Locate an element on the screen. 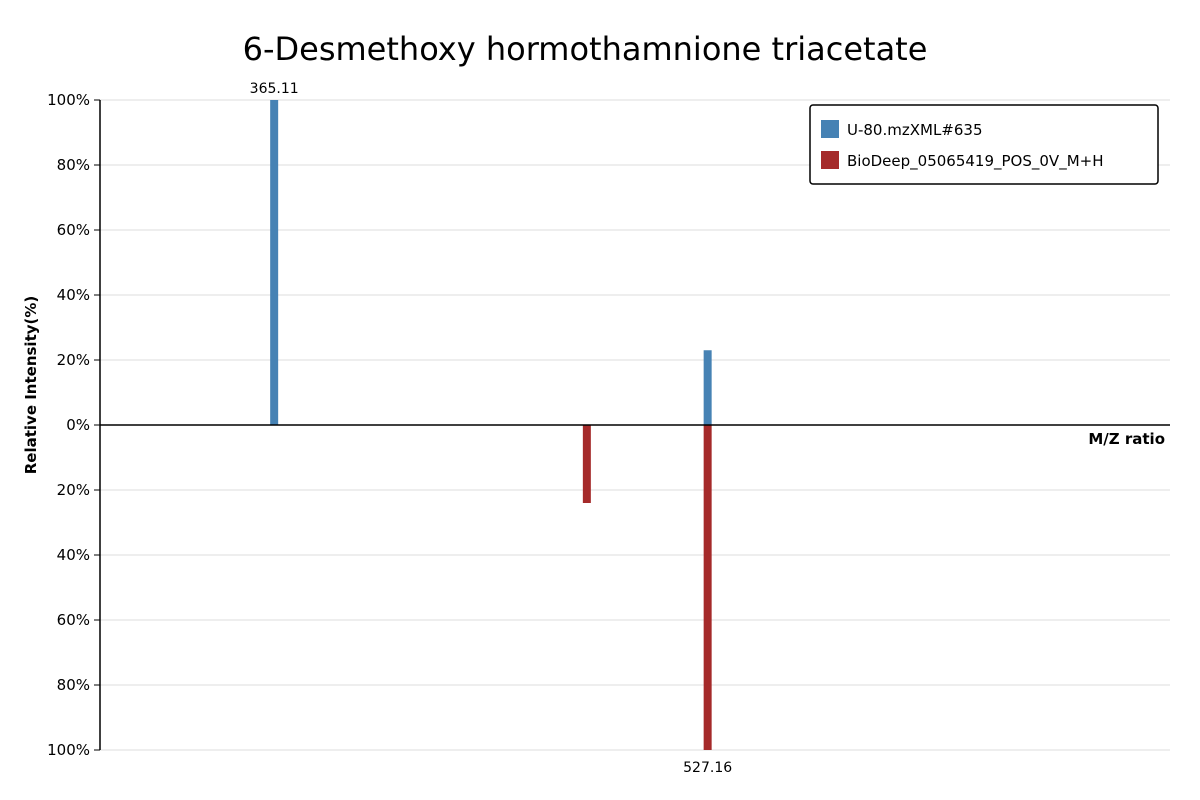 This screenshot has width=1200, height=800. legend-label: BioDeep_05065419_POS_0V_M+H is located at coordinates (975, 161).